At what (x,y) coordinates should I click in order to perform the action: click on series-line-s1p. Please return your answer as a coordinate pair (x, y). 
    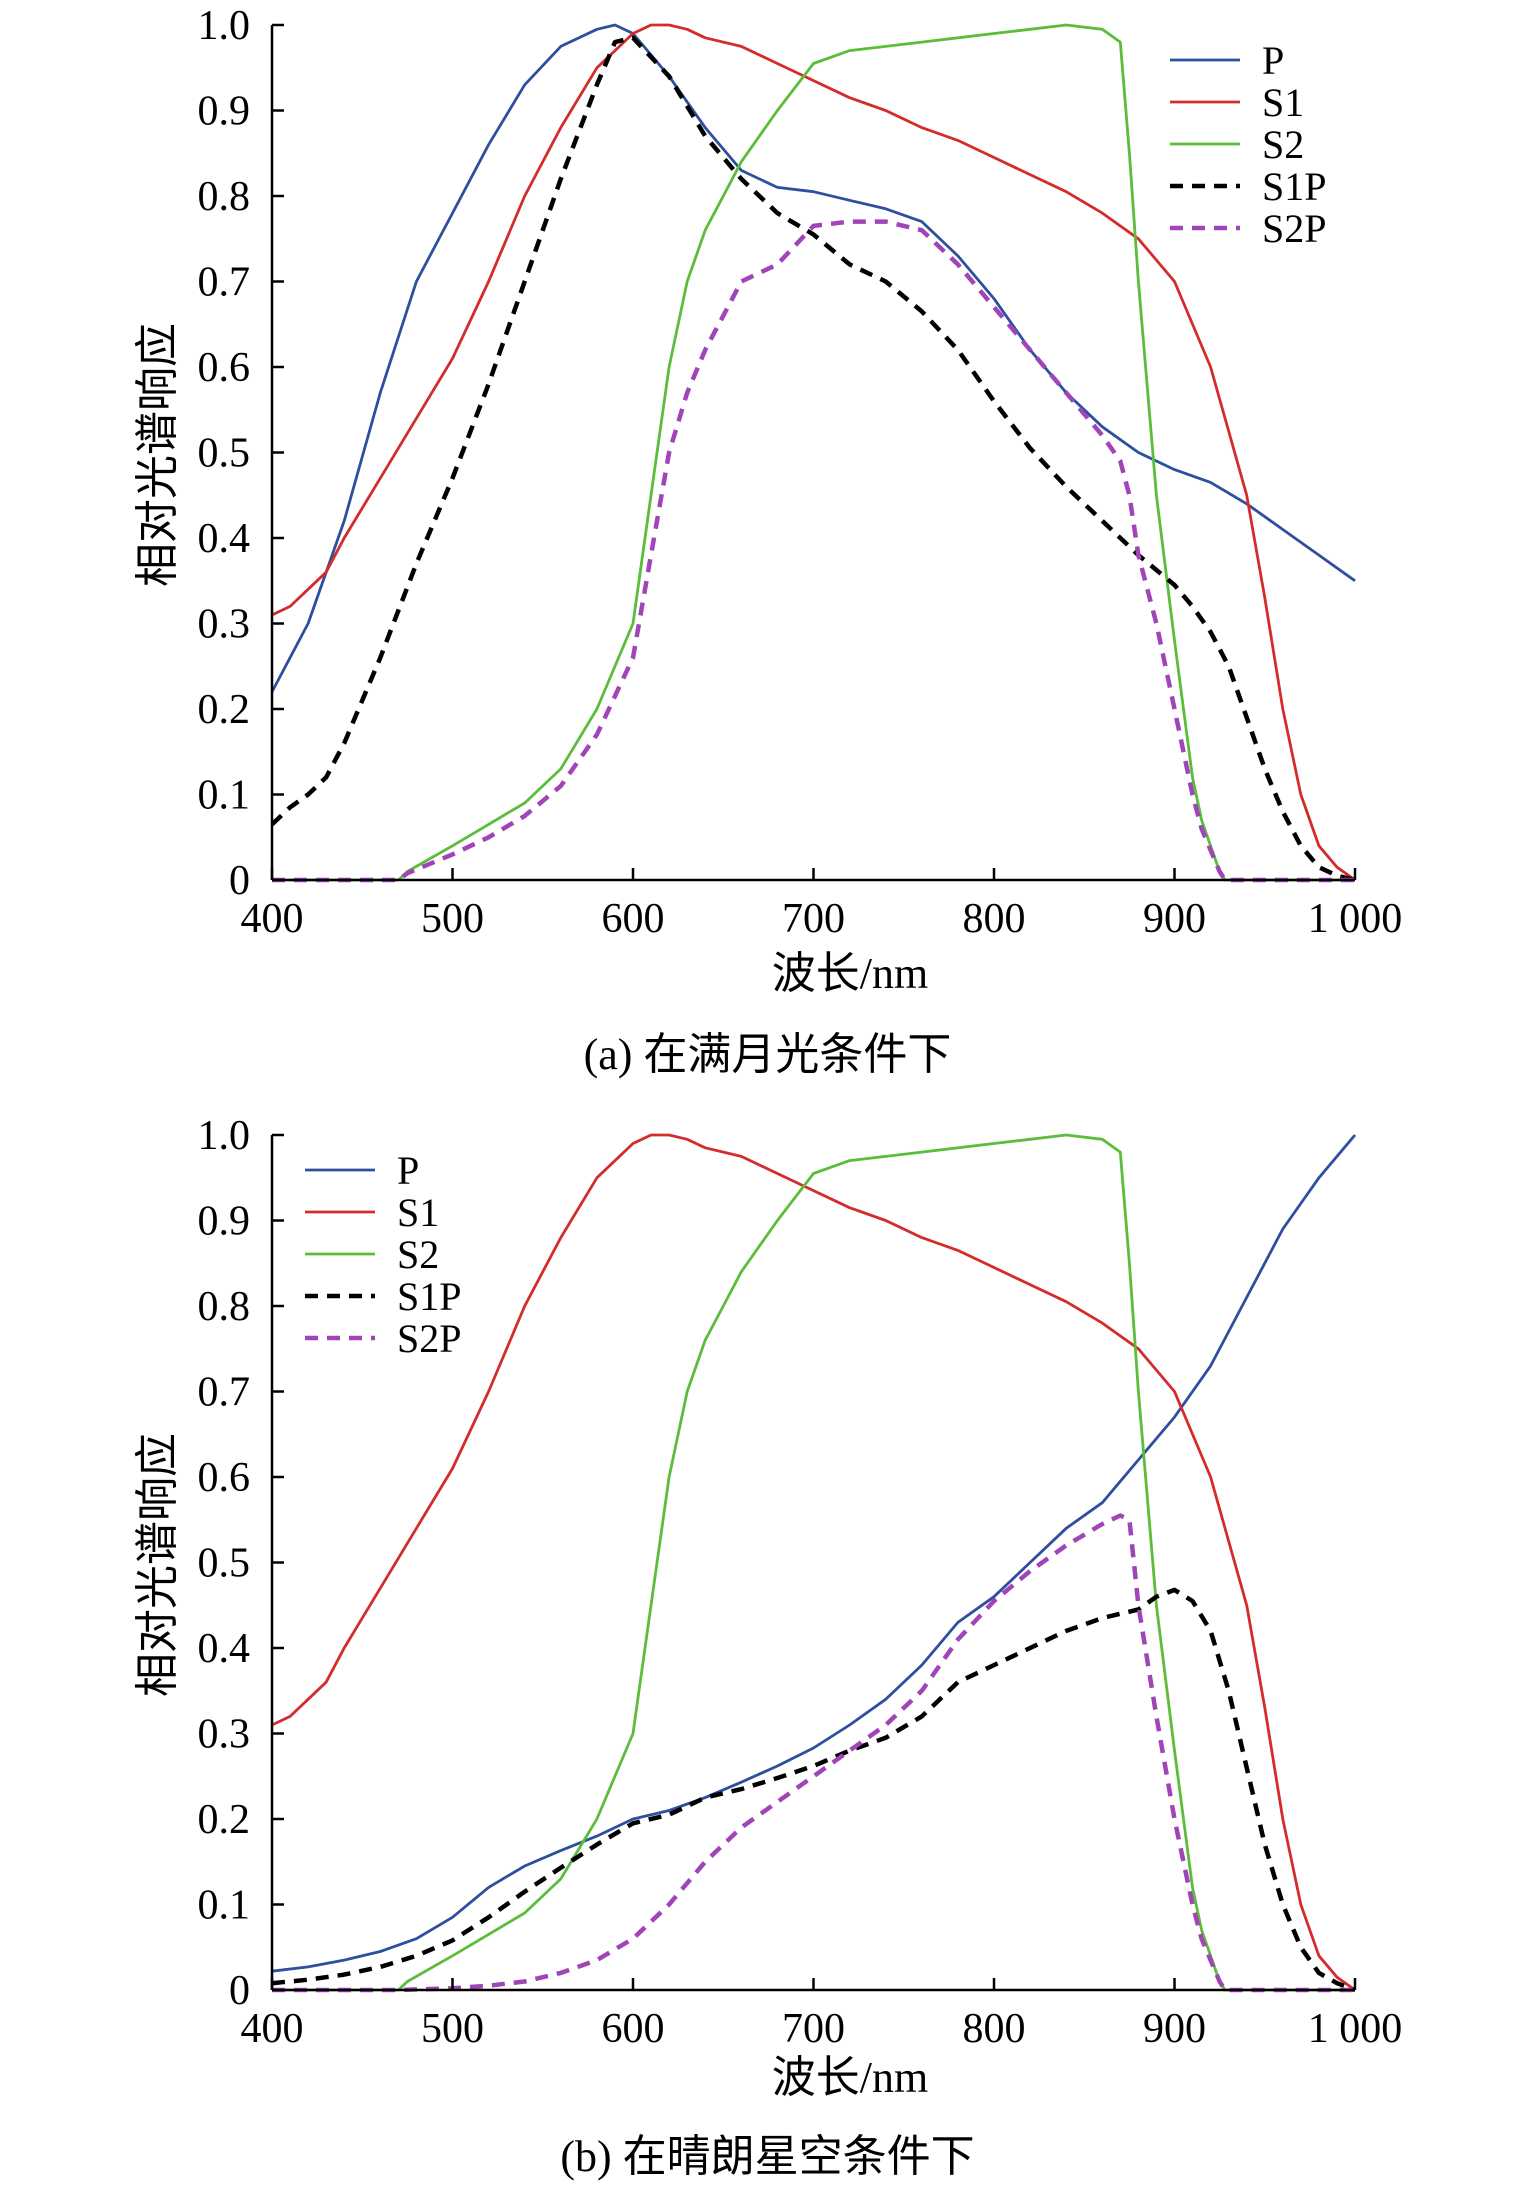
    Looking at the image, I should click on (813, 1790).